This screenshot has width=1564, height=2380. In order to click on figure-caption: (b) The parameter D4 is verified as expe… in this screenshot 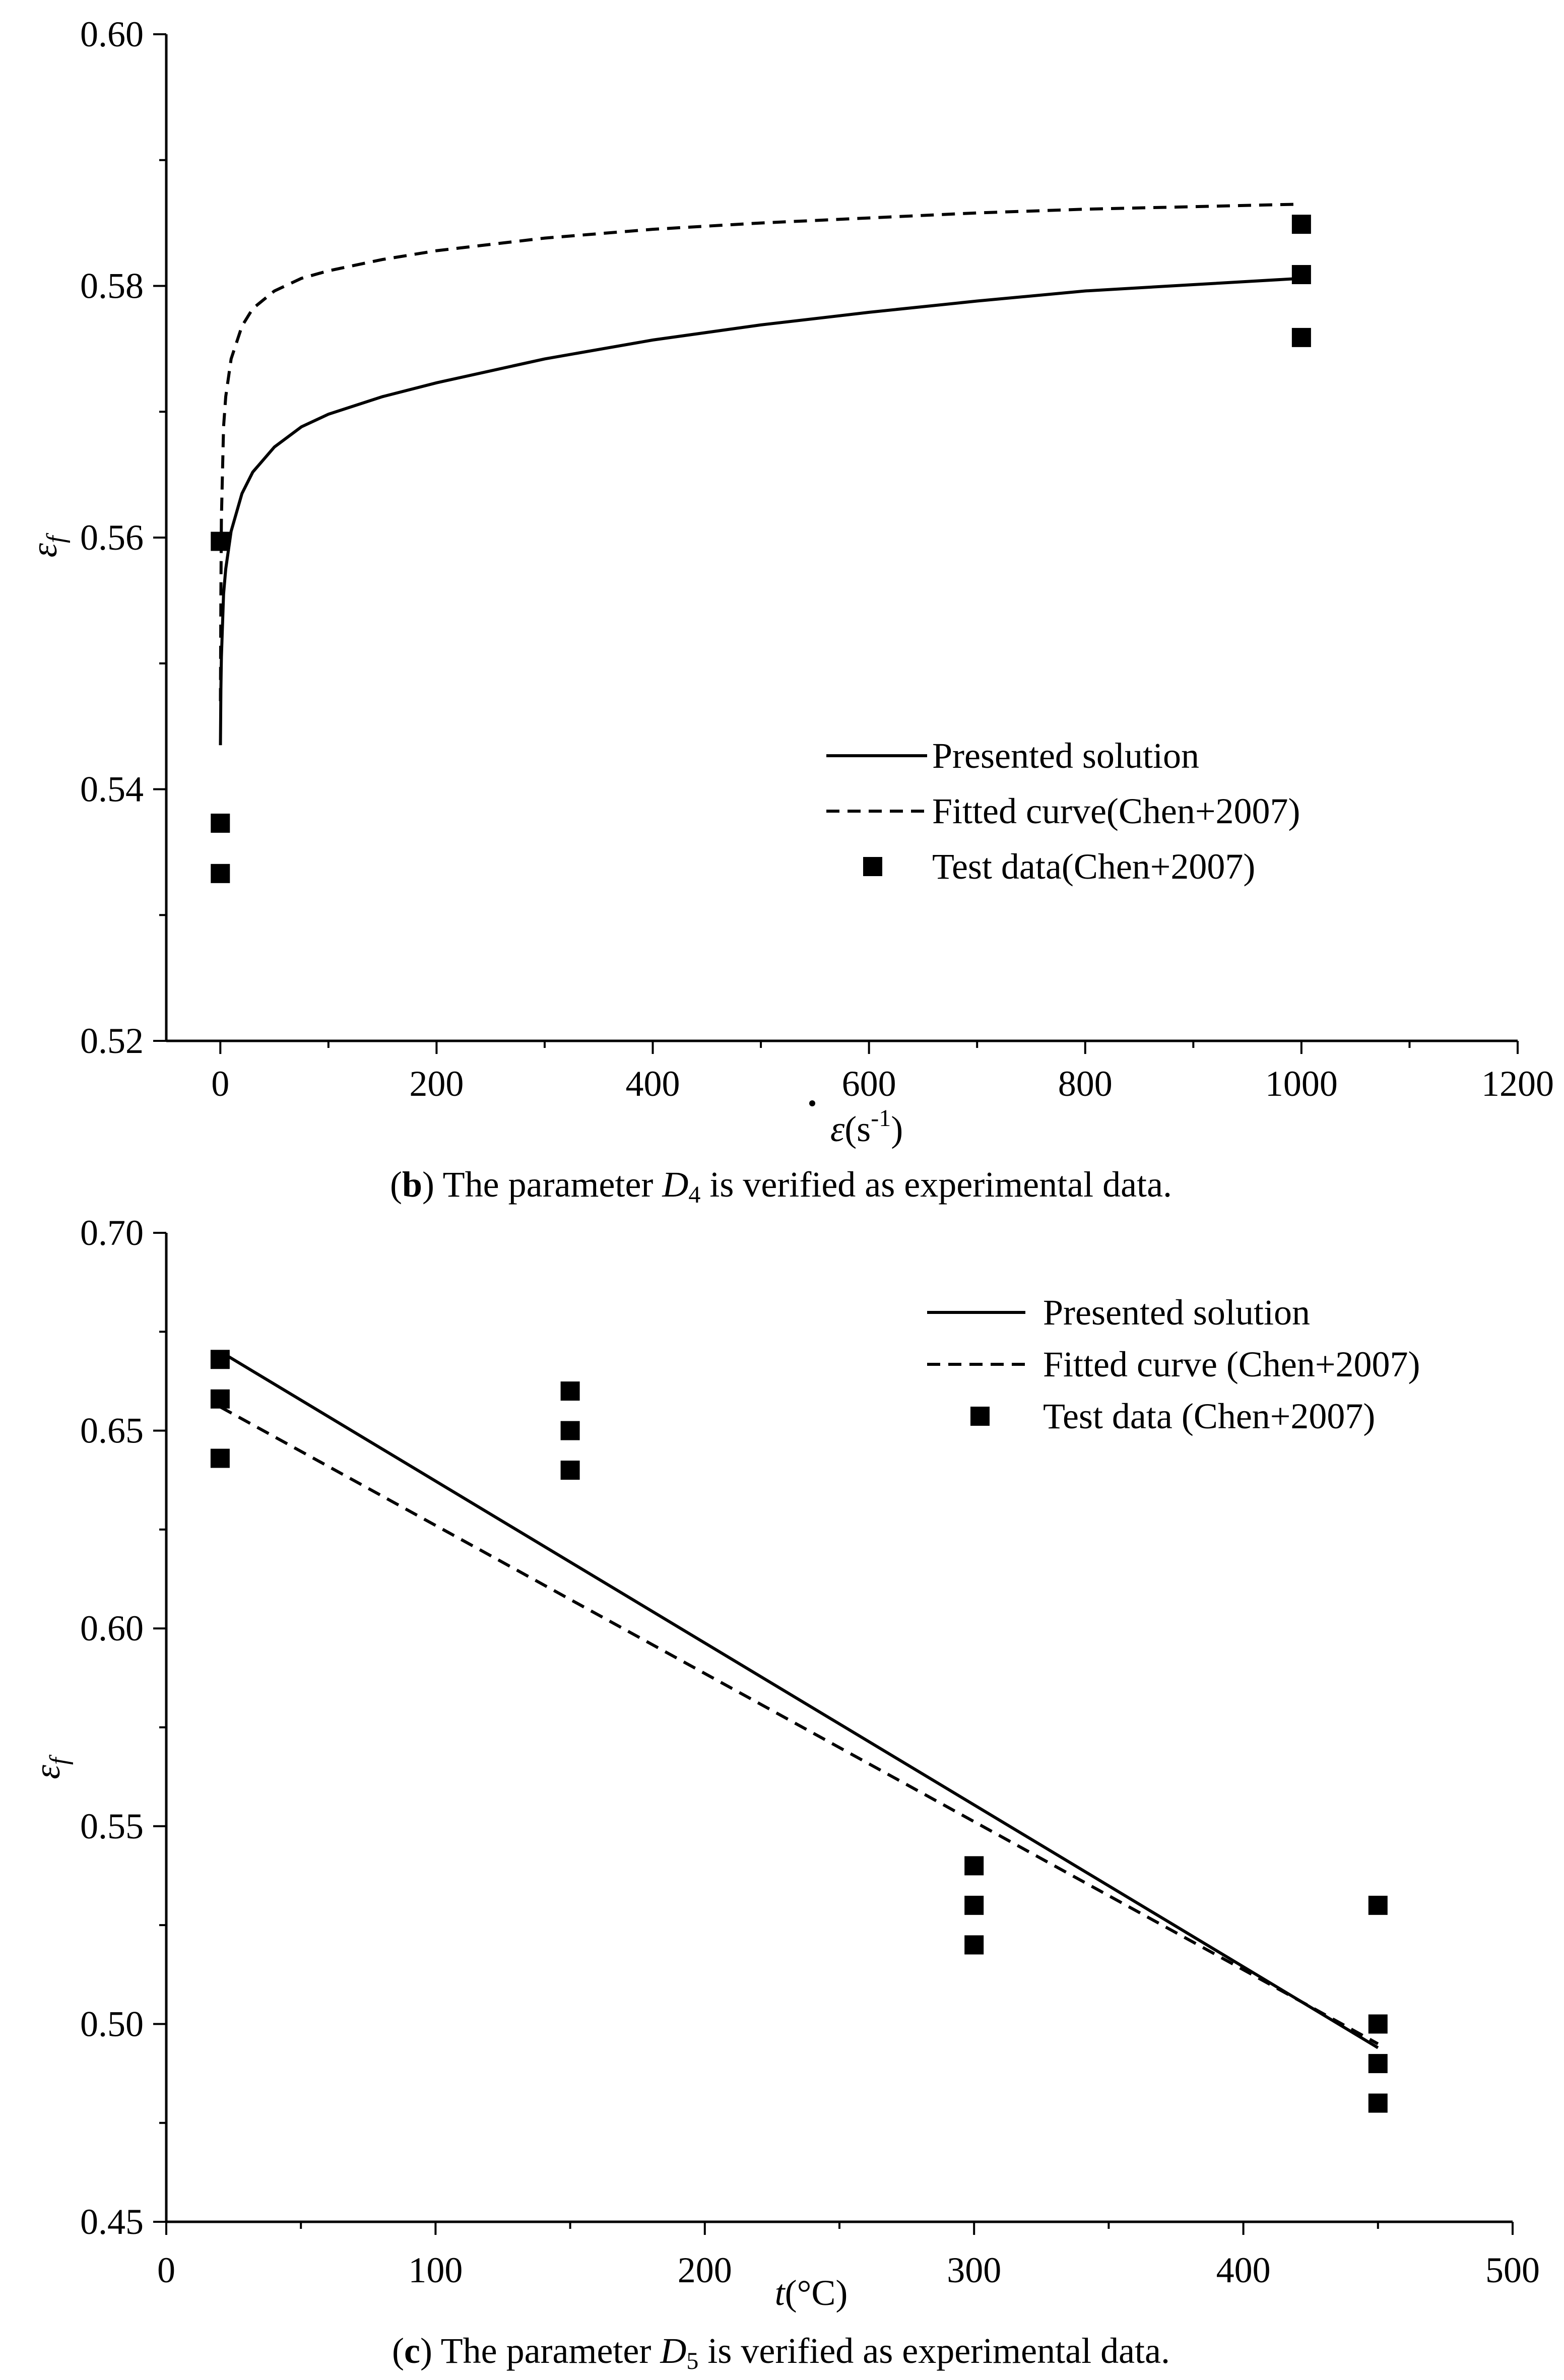, I will do `click(781, 1186)`.